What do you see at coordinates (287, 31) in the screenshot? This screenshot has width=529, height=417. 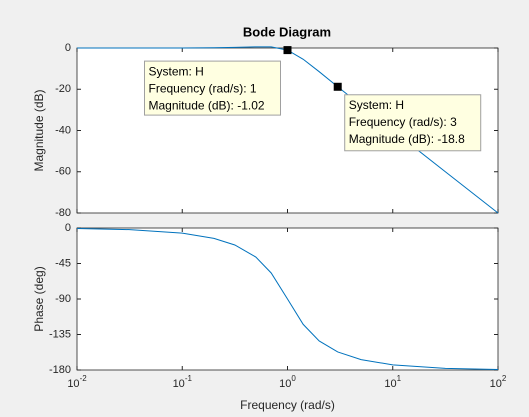 I see `chart-title: Bode Diagram` at bounding box center [287, 31].